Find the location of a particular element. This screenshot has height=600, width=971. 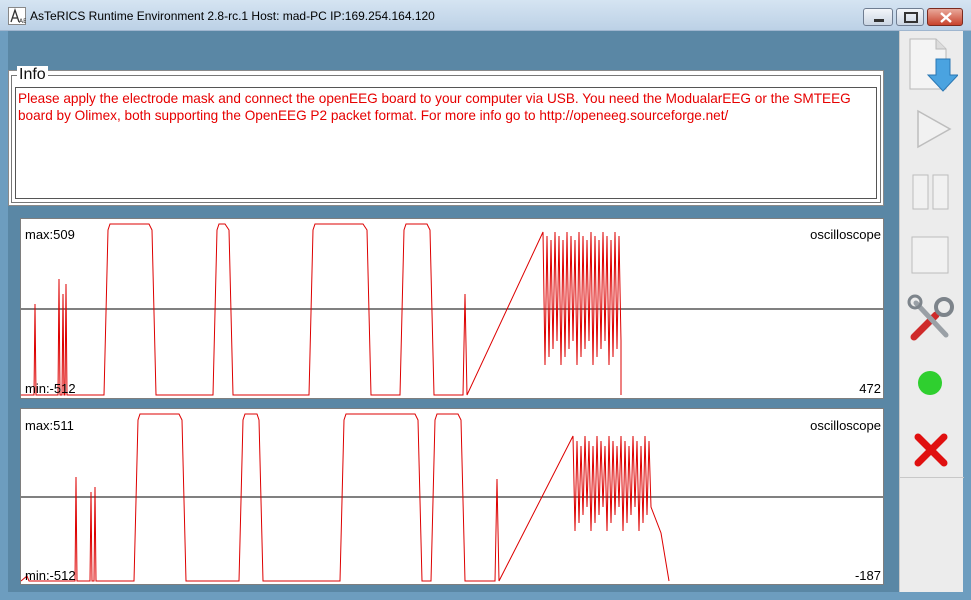

oscilloscope-1-title: oscilloscope is located at coordinates (845, 234).